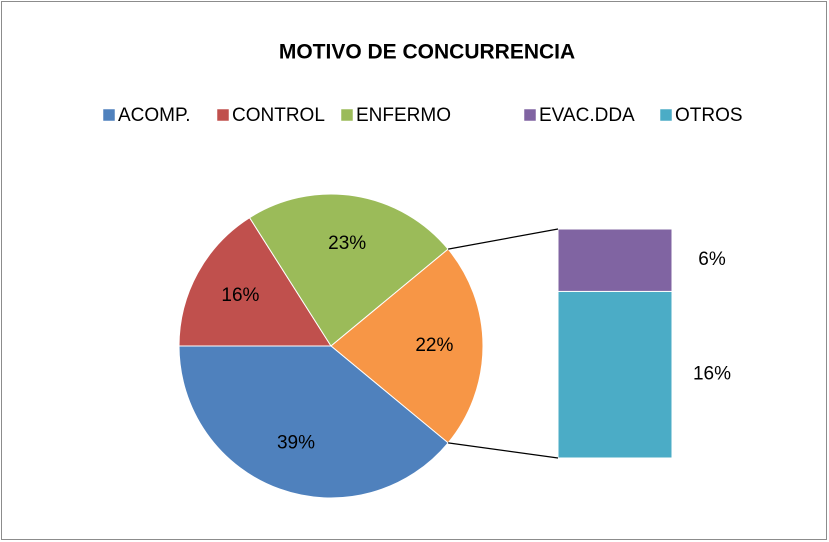 The height and width of the screenshot is (542, 829). I want to click on data-label: 22%, so click(434, 345).